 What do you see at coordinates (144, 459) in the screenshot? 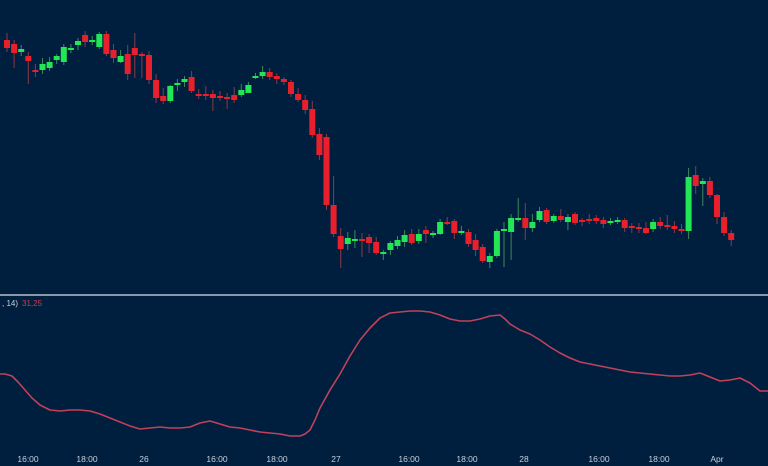
I see `x-axis-label: 26` at bounding box center [144, 459].